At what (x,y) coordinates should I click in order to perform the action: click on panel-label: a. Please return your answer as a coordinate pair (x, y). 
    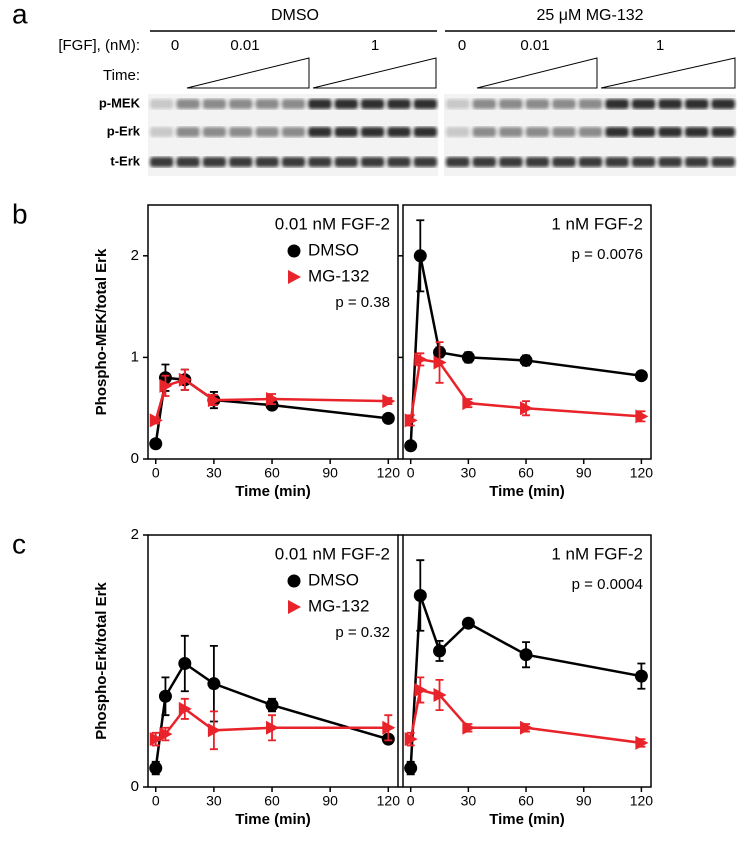
    Looking at the image, I should click on (20, 14).